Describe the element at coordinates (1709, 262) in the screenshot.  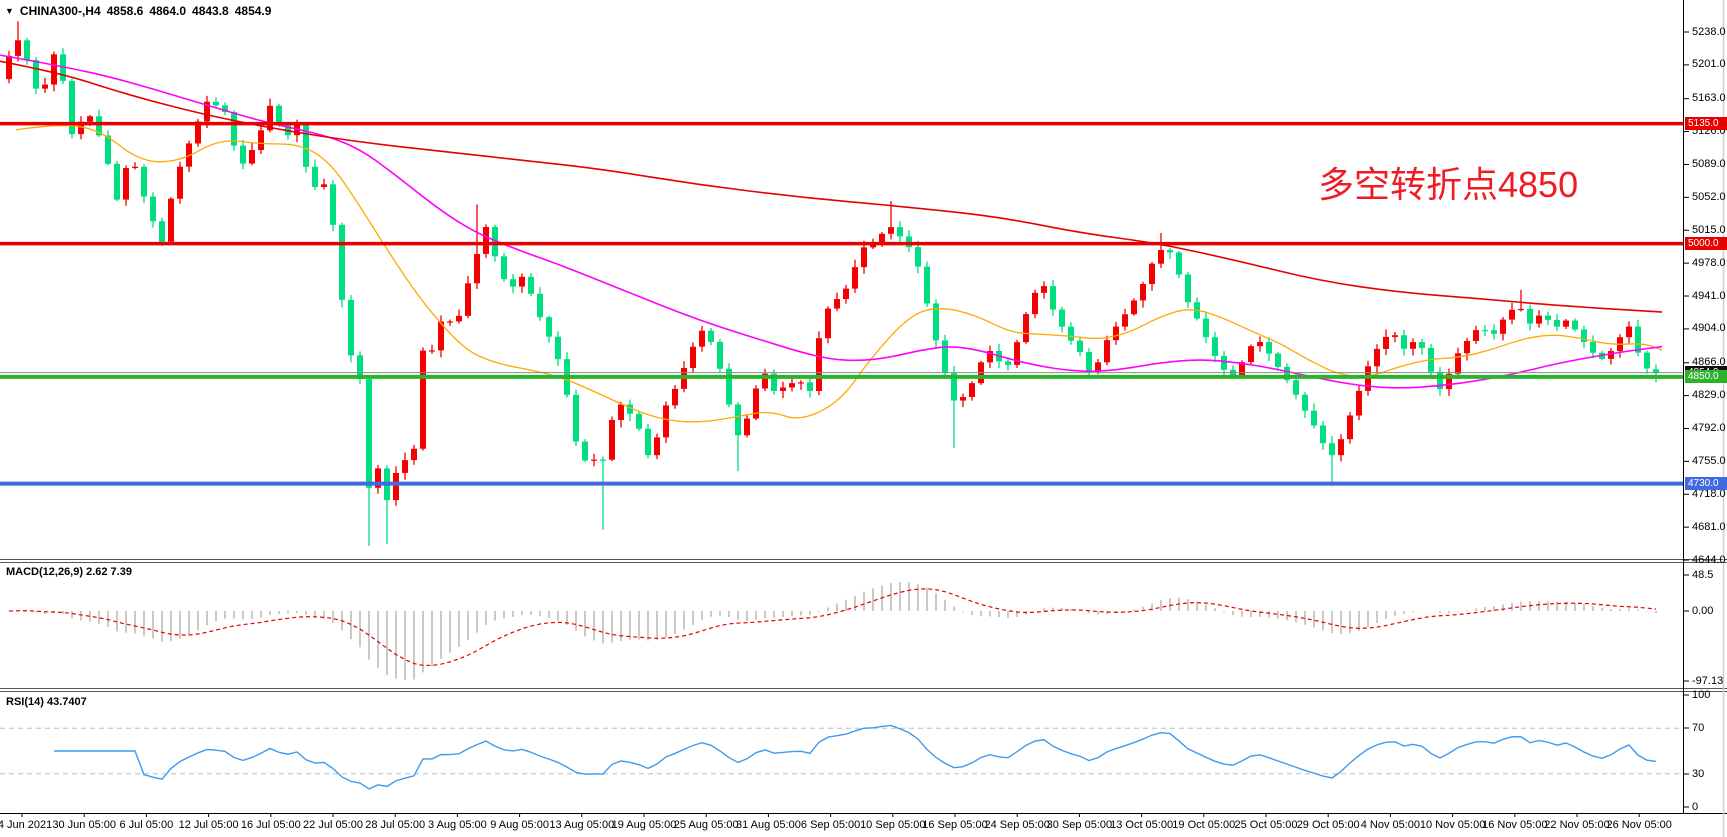
I see `price-axis-label: 4978.0` at that location.